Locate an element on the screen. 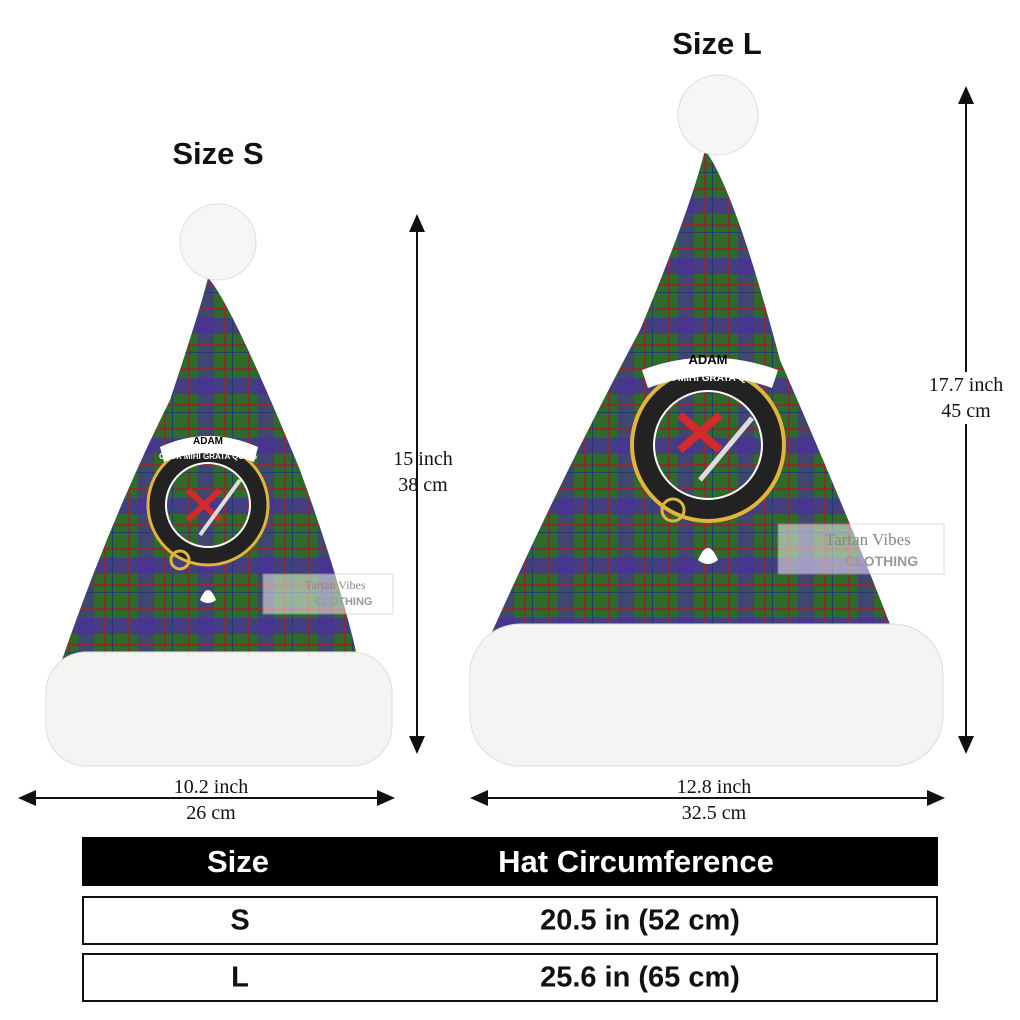 The height and width of the screenshot is (1020, 1020). size-l-title: Size L is located at coordinates (717, 43).